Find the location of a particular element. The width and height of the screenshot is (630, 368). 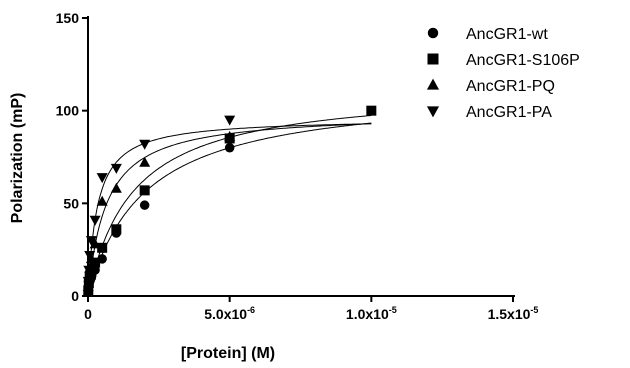

y-tick-label: 100 is located at coordinates (68, 111).